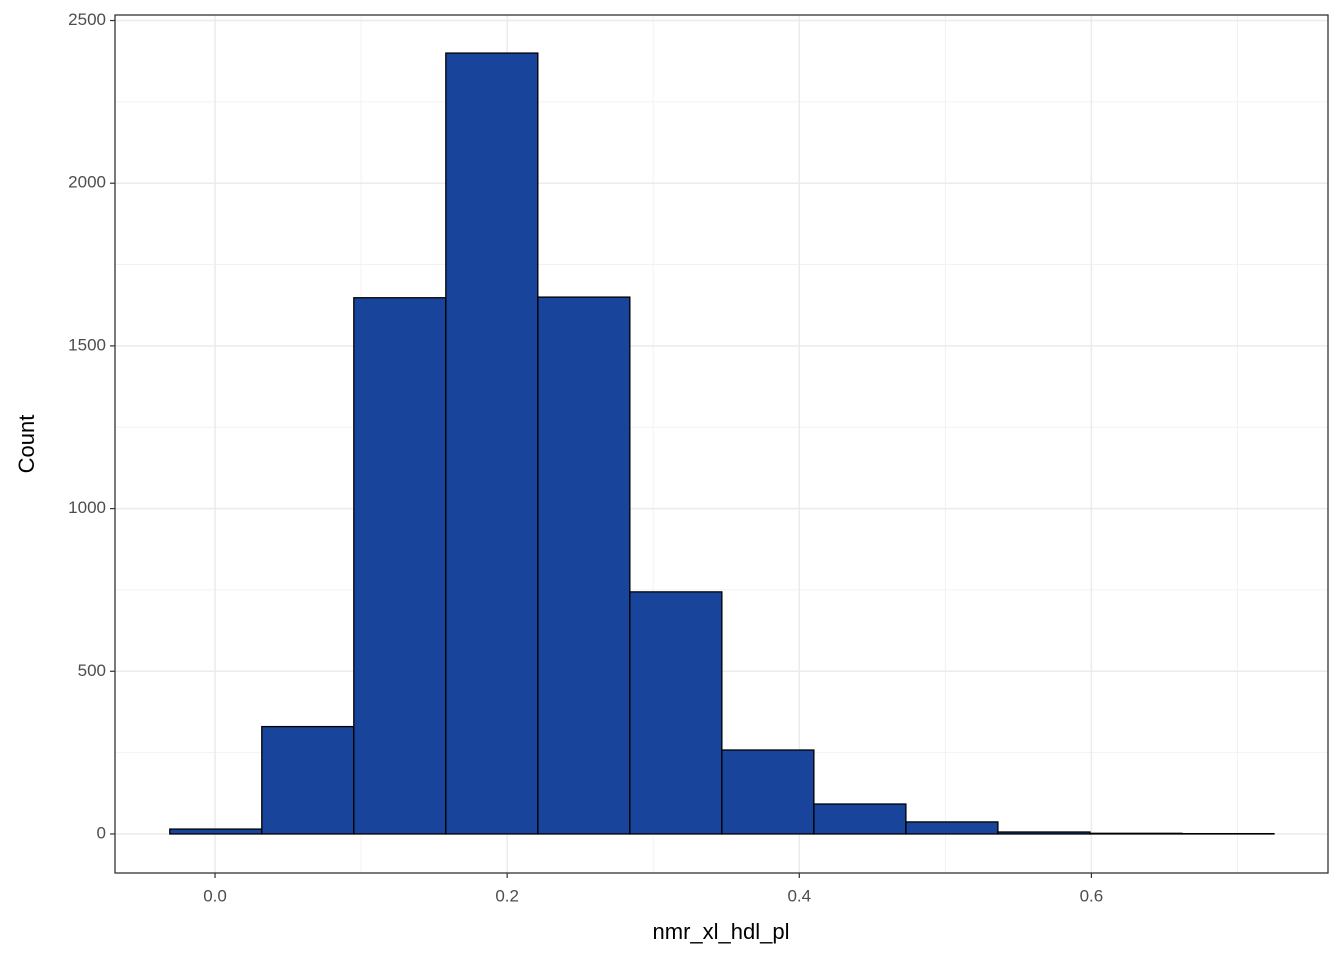 The image size is (1344, 960). I want to click on x-tick-label: 0.2, so click(507, 895).